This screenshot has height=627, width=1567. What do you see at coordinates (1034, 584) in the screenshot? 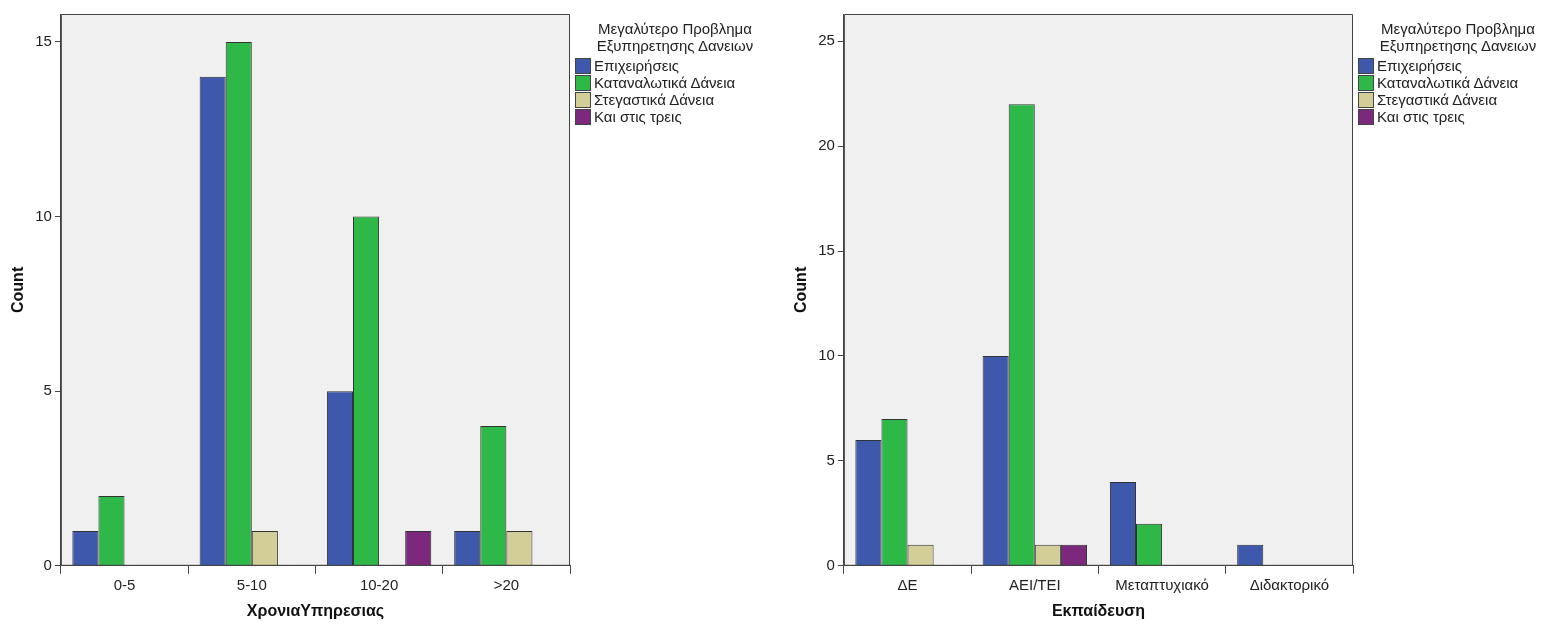
I see `x-tick-label: ΑΕΙ/ΤΕΙ` at bounding box center [1034, 584].